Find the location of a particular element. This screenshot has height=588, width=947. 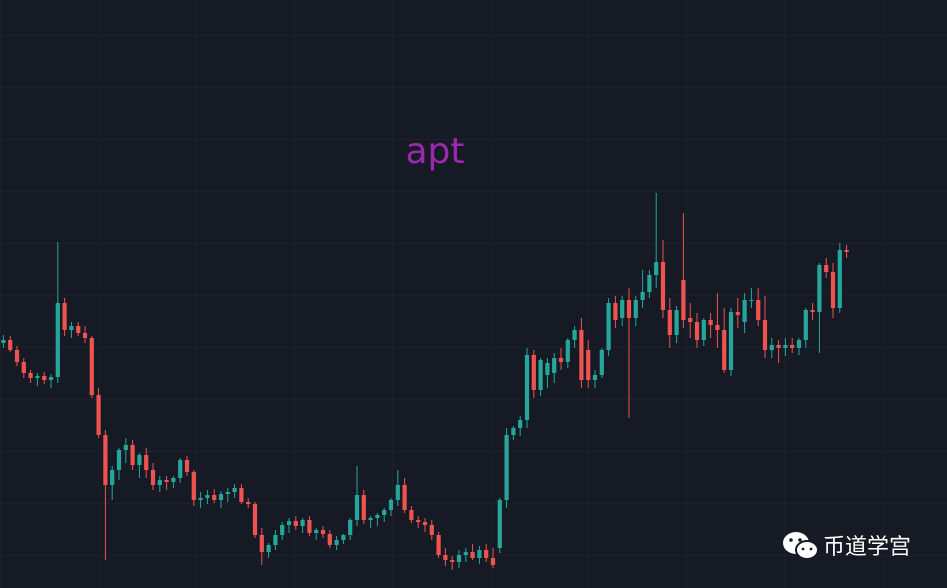

watermark-icon is located at coordinates (801, 546).